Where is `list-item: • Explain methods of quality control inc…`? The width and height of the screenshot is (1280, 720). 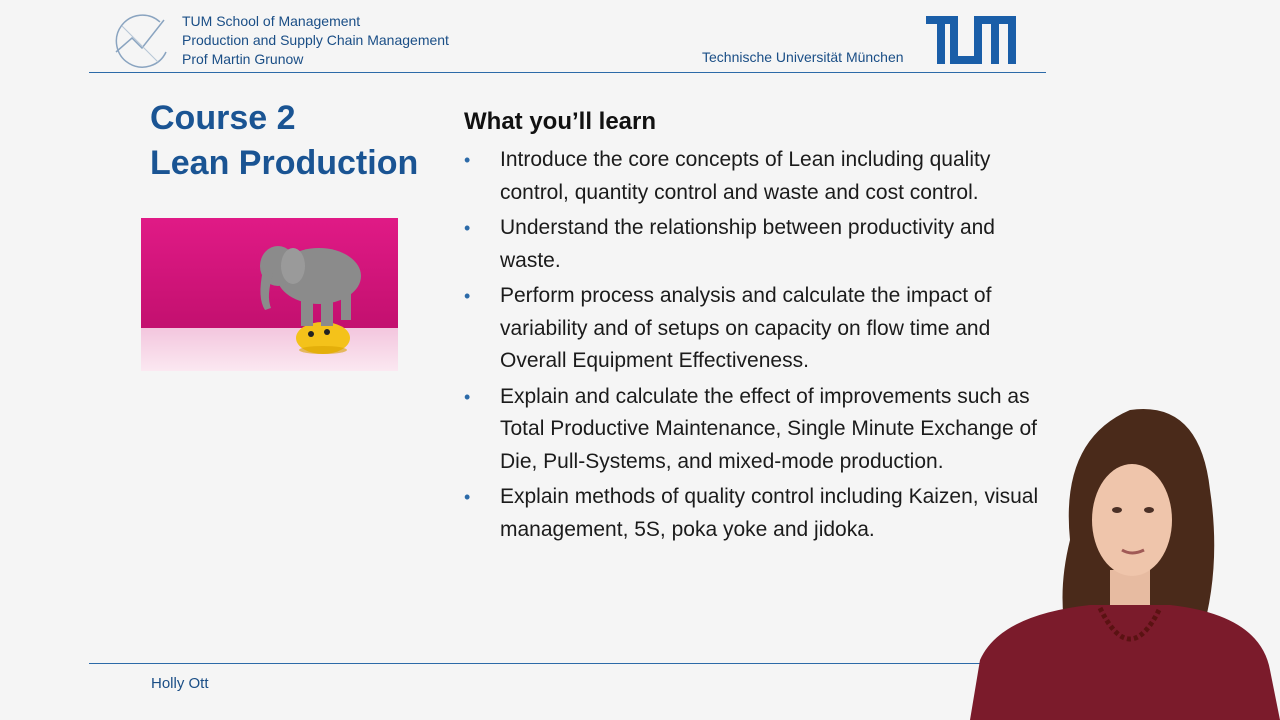
list-item: • Explain methods of quality control inc… is located at coordinates (754, 513).